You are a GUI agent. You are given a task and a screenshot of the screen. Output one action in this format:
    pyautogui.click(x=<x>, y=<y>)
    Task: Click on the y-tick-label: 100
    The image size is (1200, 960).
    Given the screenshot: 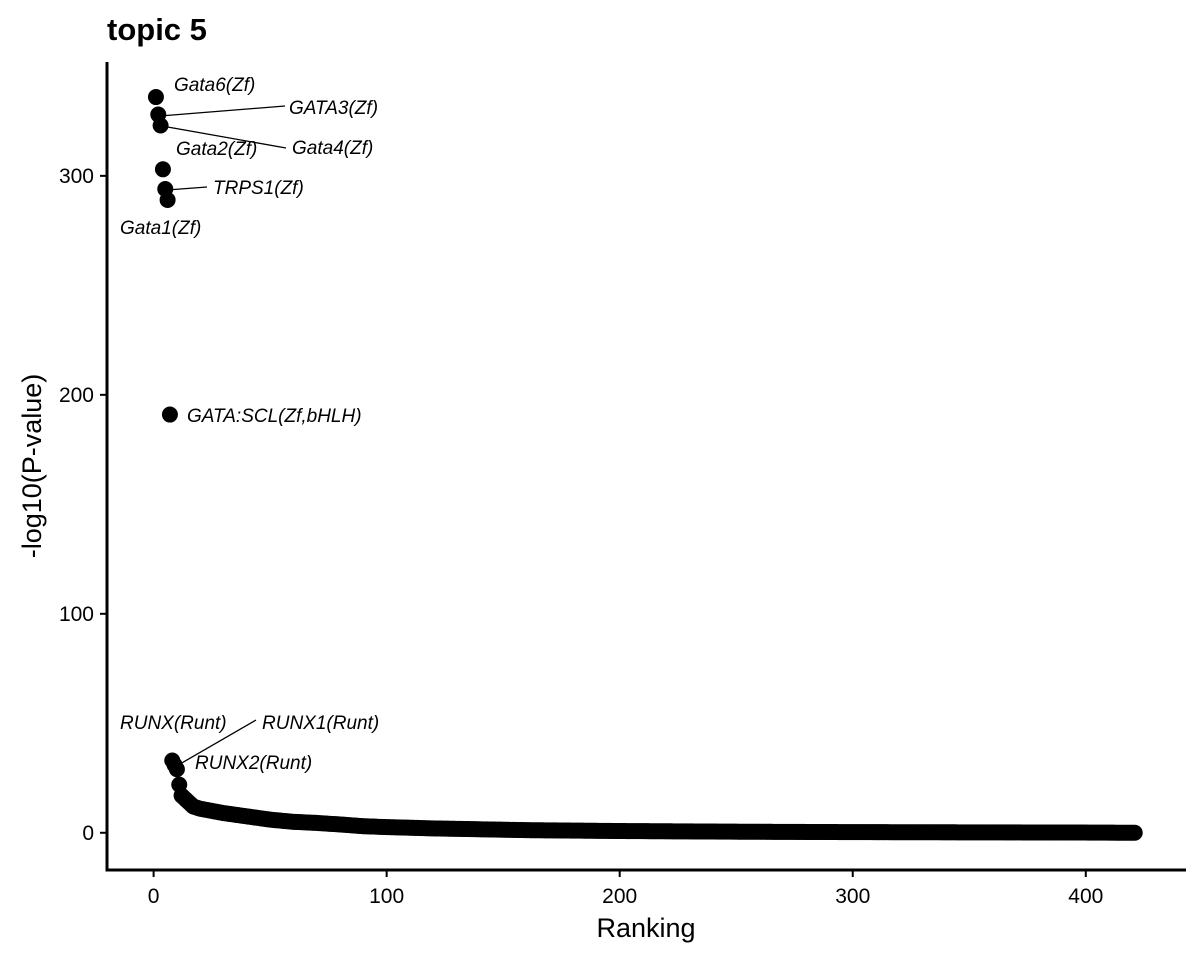 What is the action you would take?
    pyautogui.click(x=76, y=614)
    